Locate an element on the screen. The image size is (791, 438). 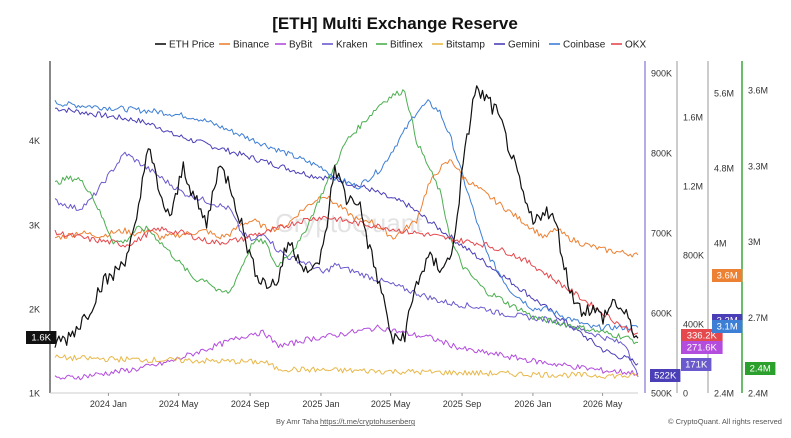
end-label-text: 3.6M is located at coordinates (727, 276).